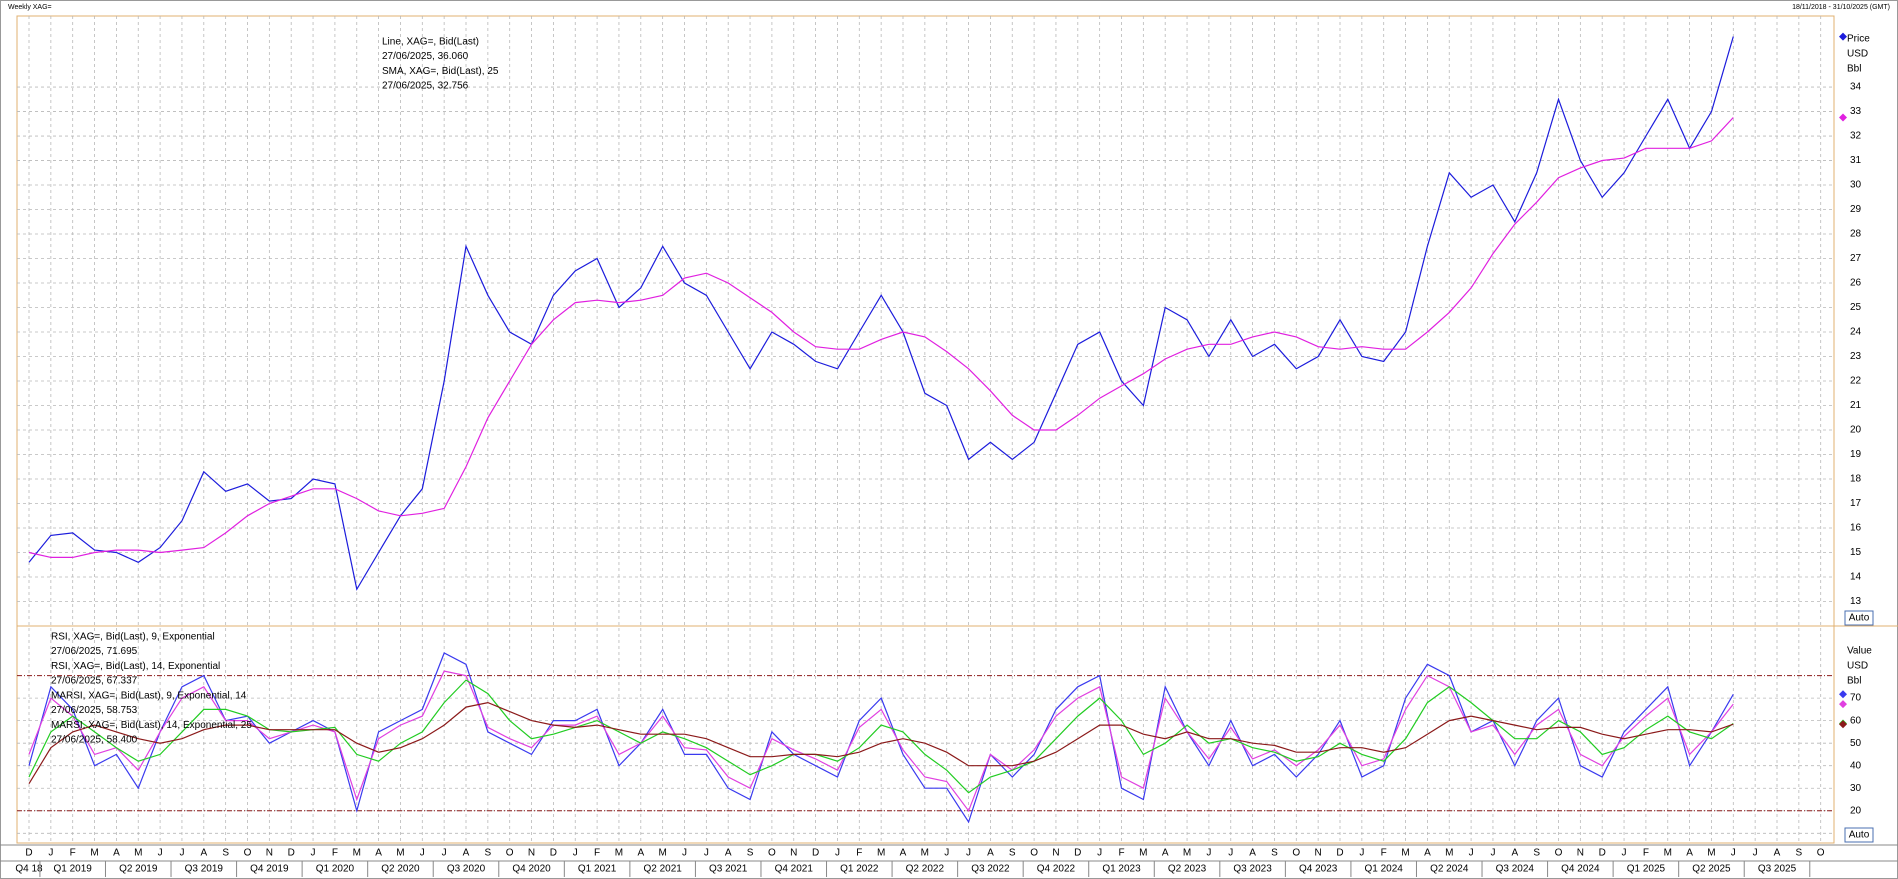 This screenshot has width=1898, height=879. I want to click on legend-label: RSI, XAG=, Bid(Last), 9, Exponential, so click(133, 637).